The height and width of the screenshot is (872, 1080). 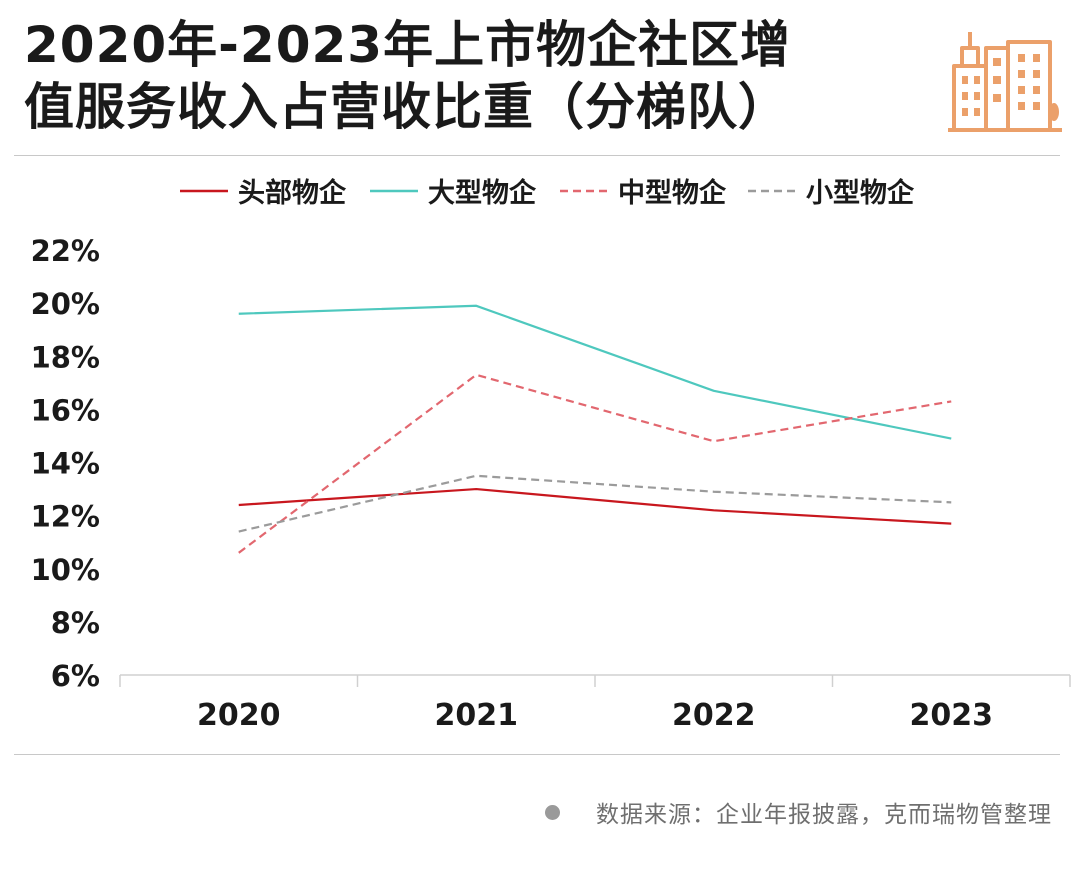 What do you see at coordinates (952, 715) in the screenshot?
I see `x-tick-label: 2023` at bounding box center [952, 715].